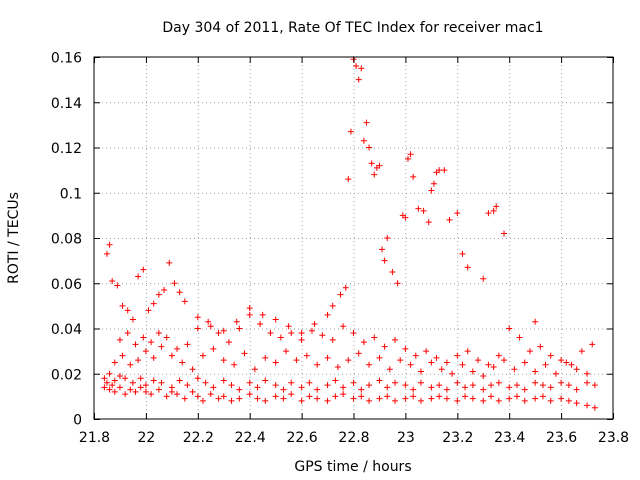  Describe the element at coordinates (66, 149) in the screenshot. I see `y-tick-label: 0.12` at that location.